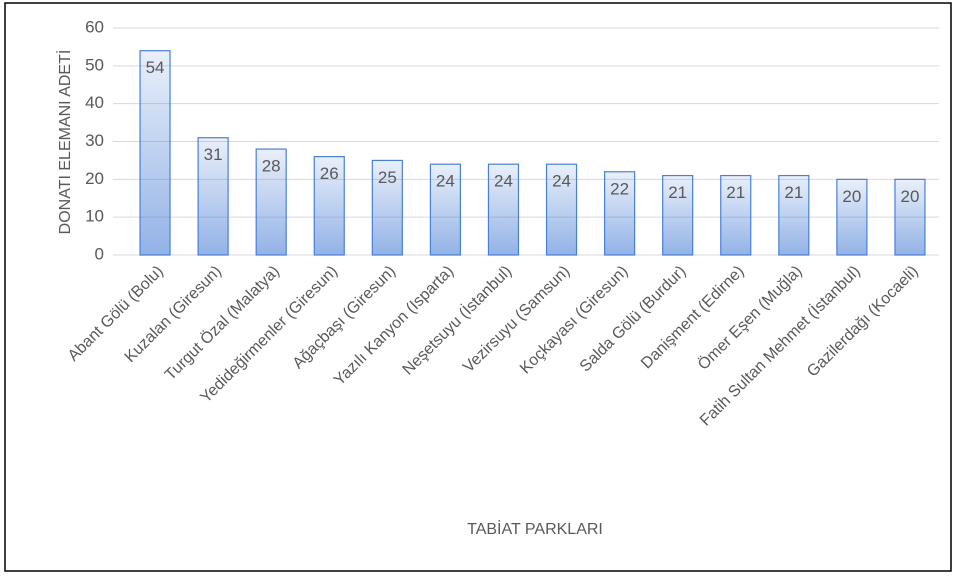  Describe the element at coordinates (213, 154) in the screenshot. I see `data-label: 31` at that location.